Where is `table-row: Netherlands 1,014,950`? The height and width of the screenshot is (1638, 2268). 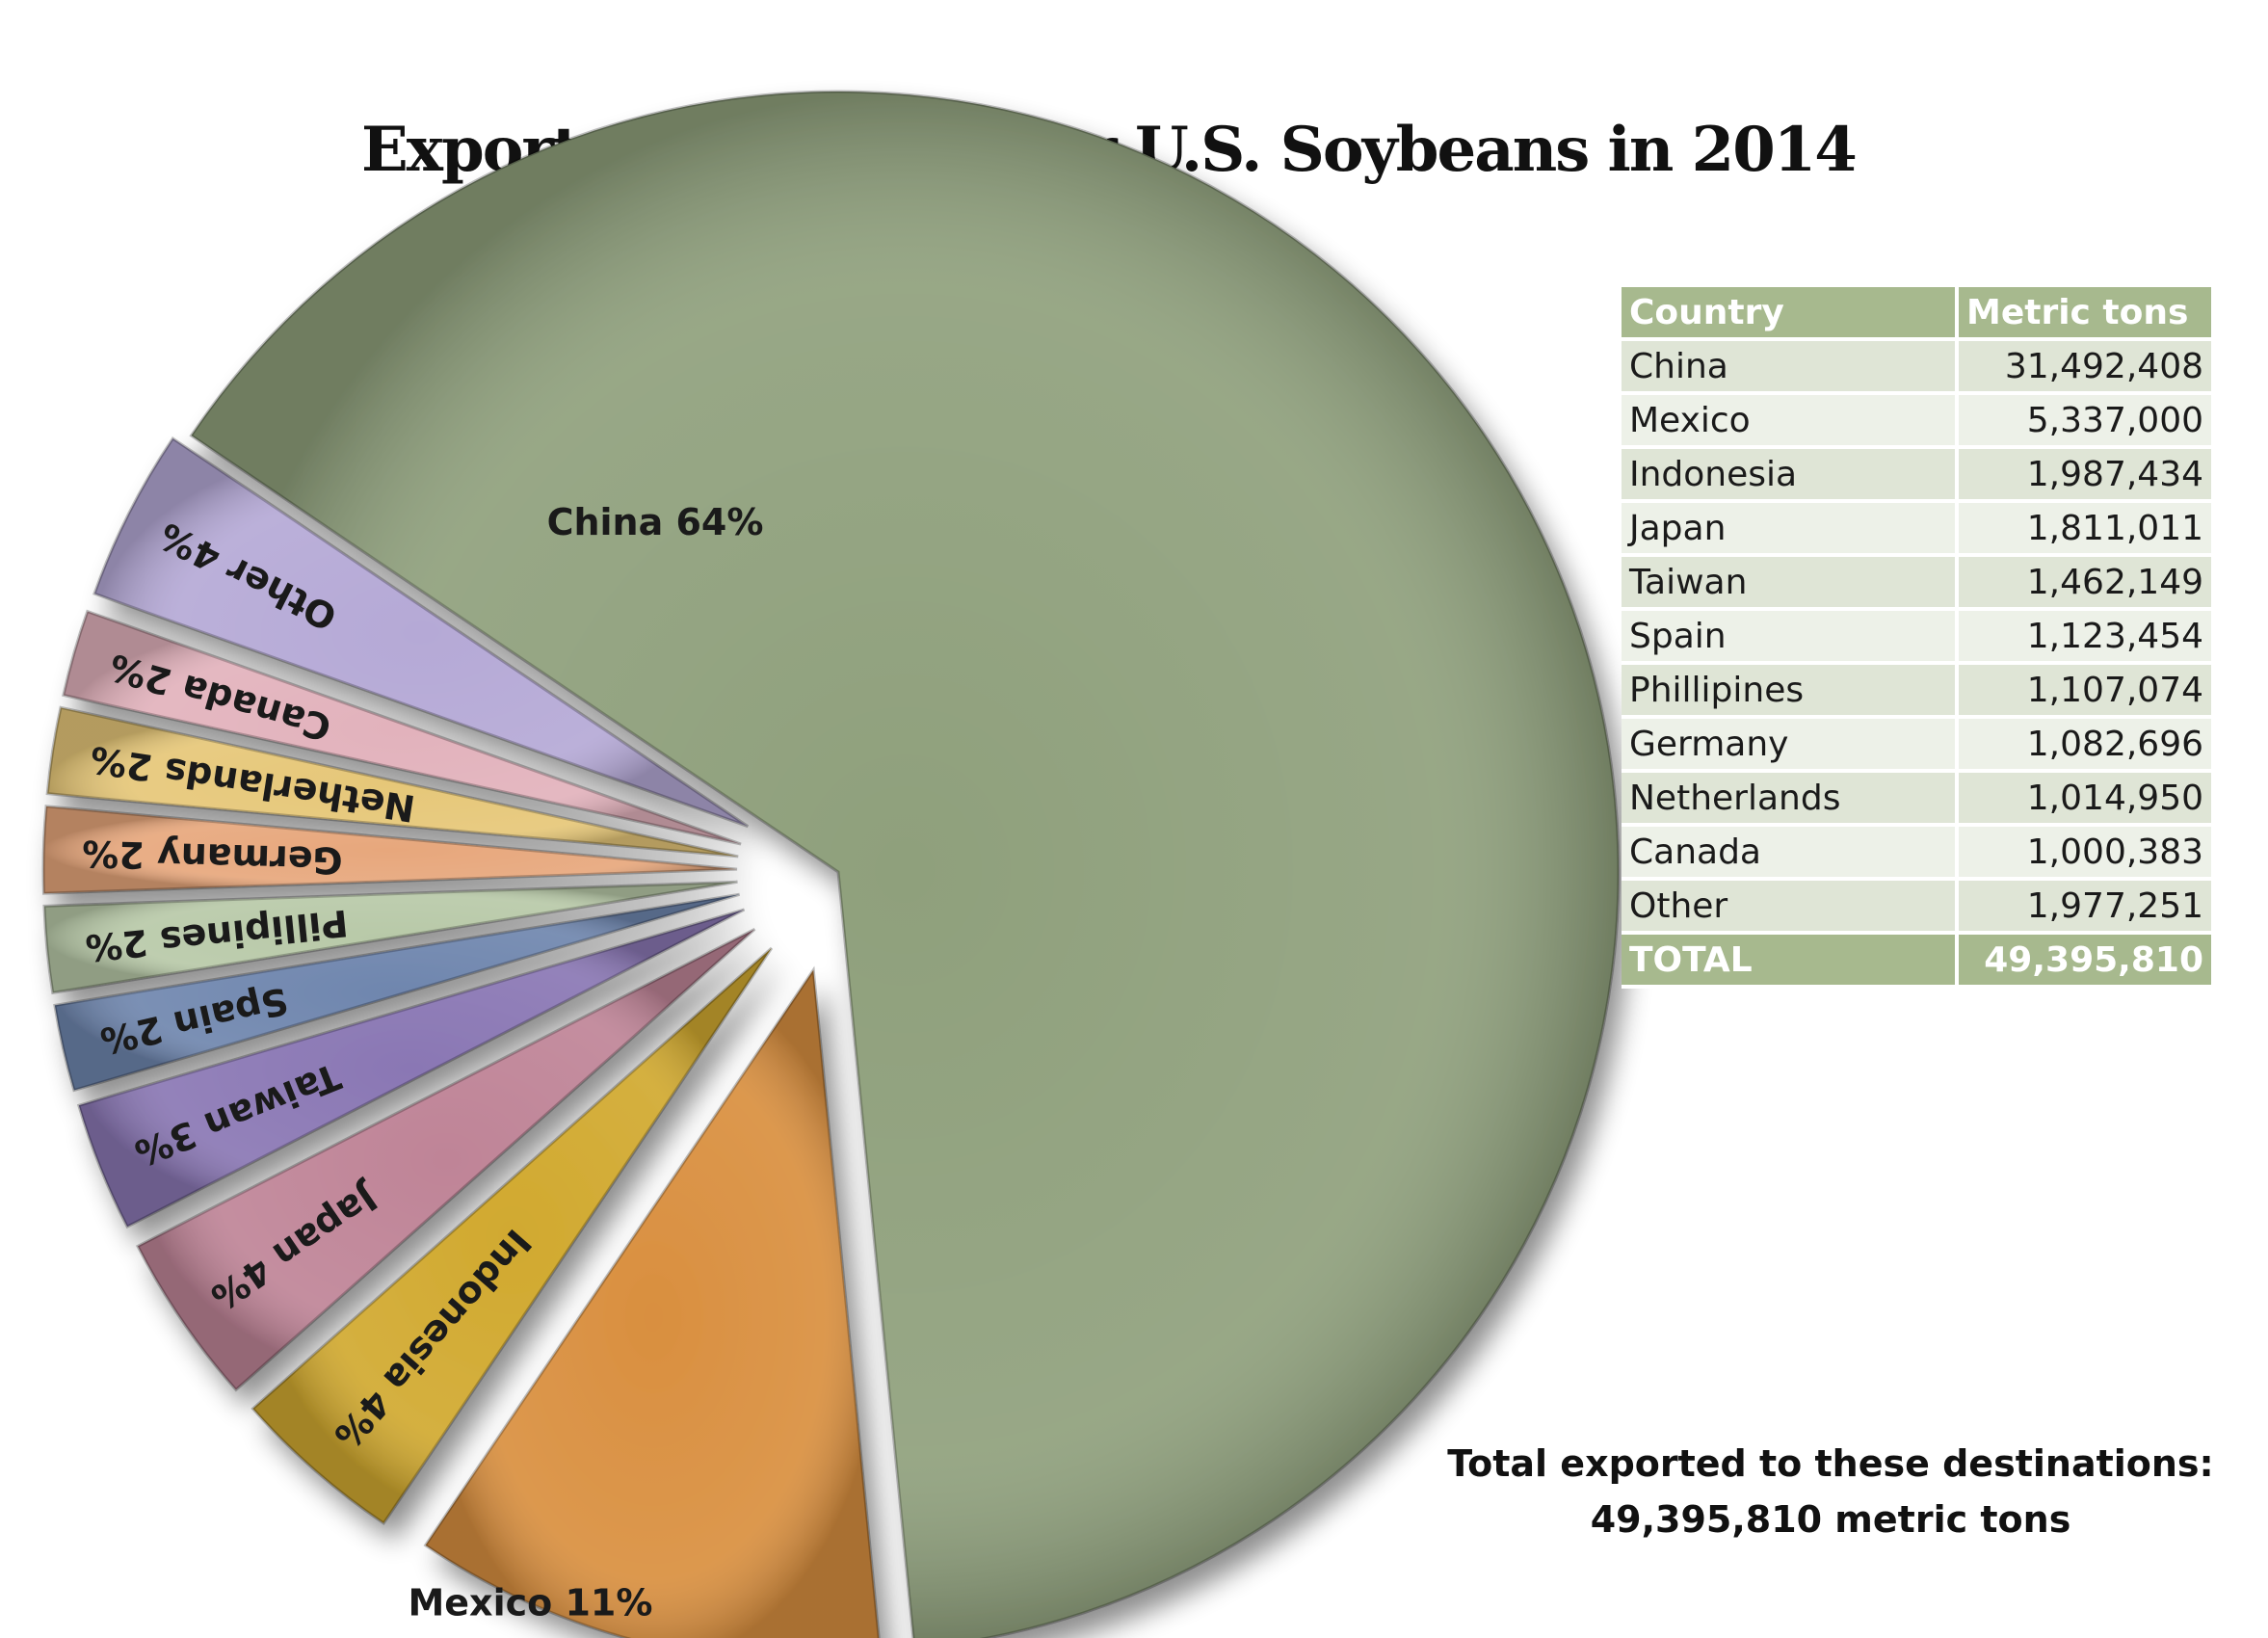 table-row: Netherlands 1,014,950 is located at coordinates (1918, 799).